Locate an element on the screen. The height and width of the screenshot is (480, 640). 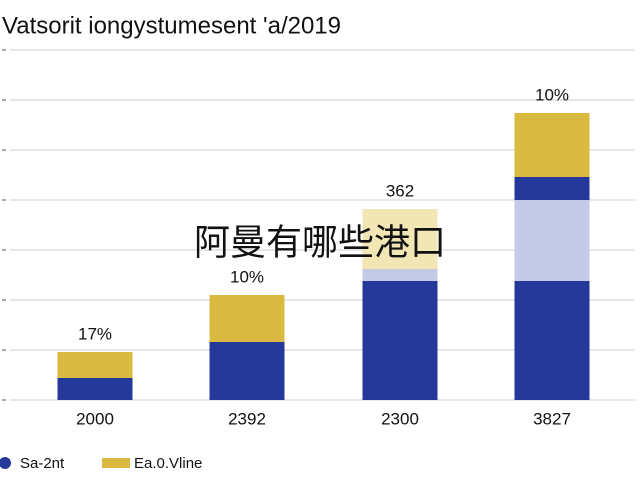
bar-annotation: 362 is located at coordinates (400, 190).